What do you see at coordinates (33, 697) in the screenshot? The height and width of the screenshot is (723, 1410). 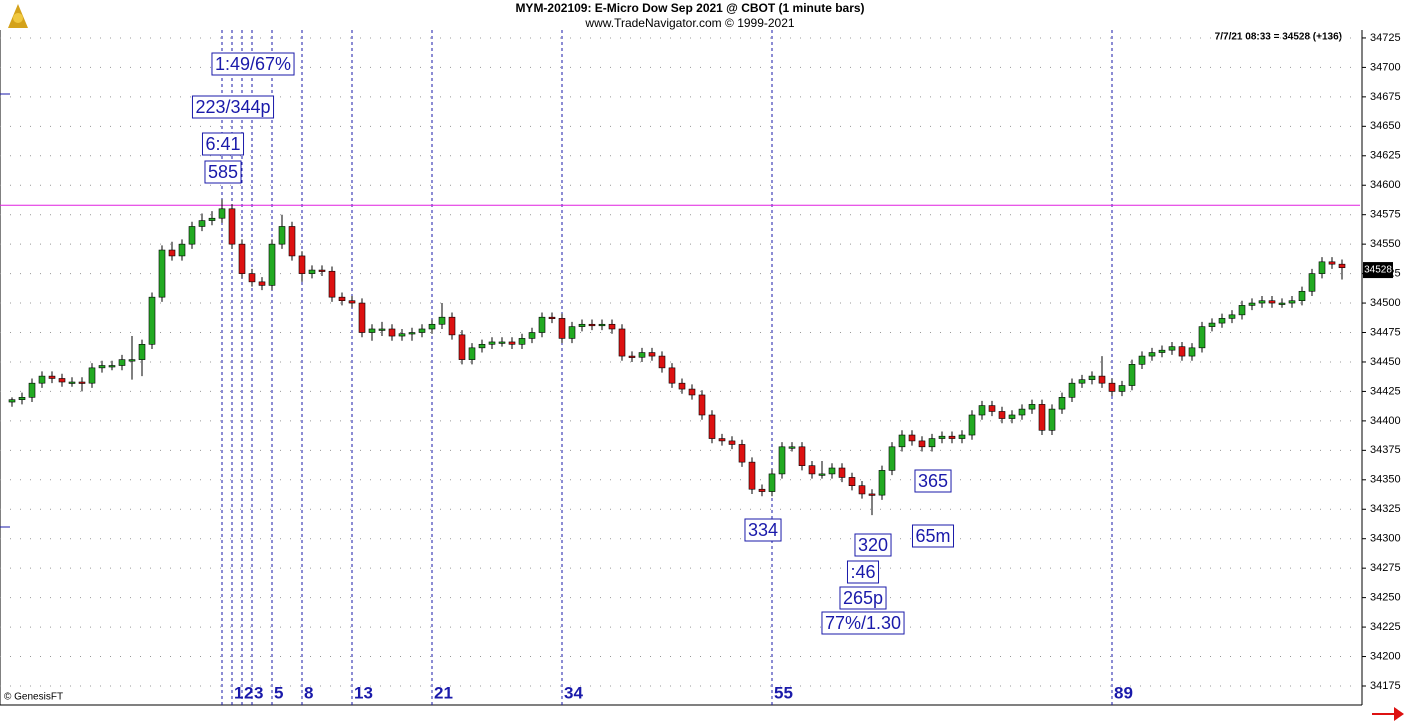 I see `credit: © GenesisFT` at bounding box center [33, 697].